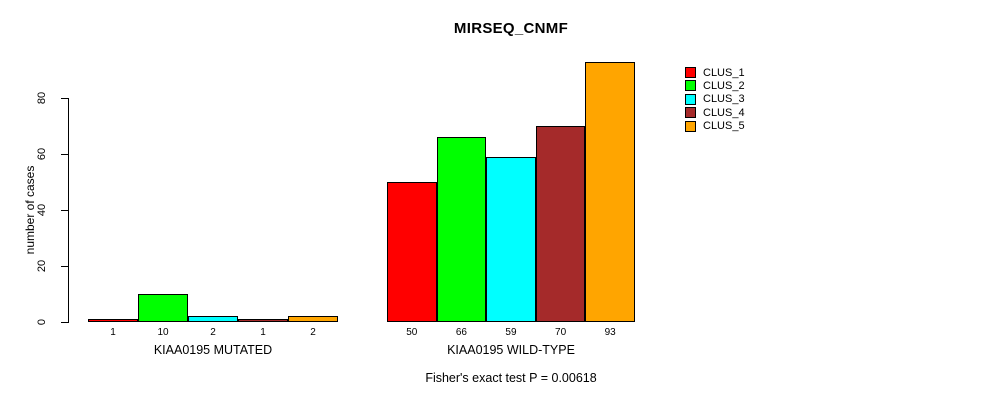 This screenshot has width=990, height=400. What do you see at coordinates (30, 210) in the screenshot?
I see `y-axis-label: number of cases` at bounding box center [30, 210].